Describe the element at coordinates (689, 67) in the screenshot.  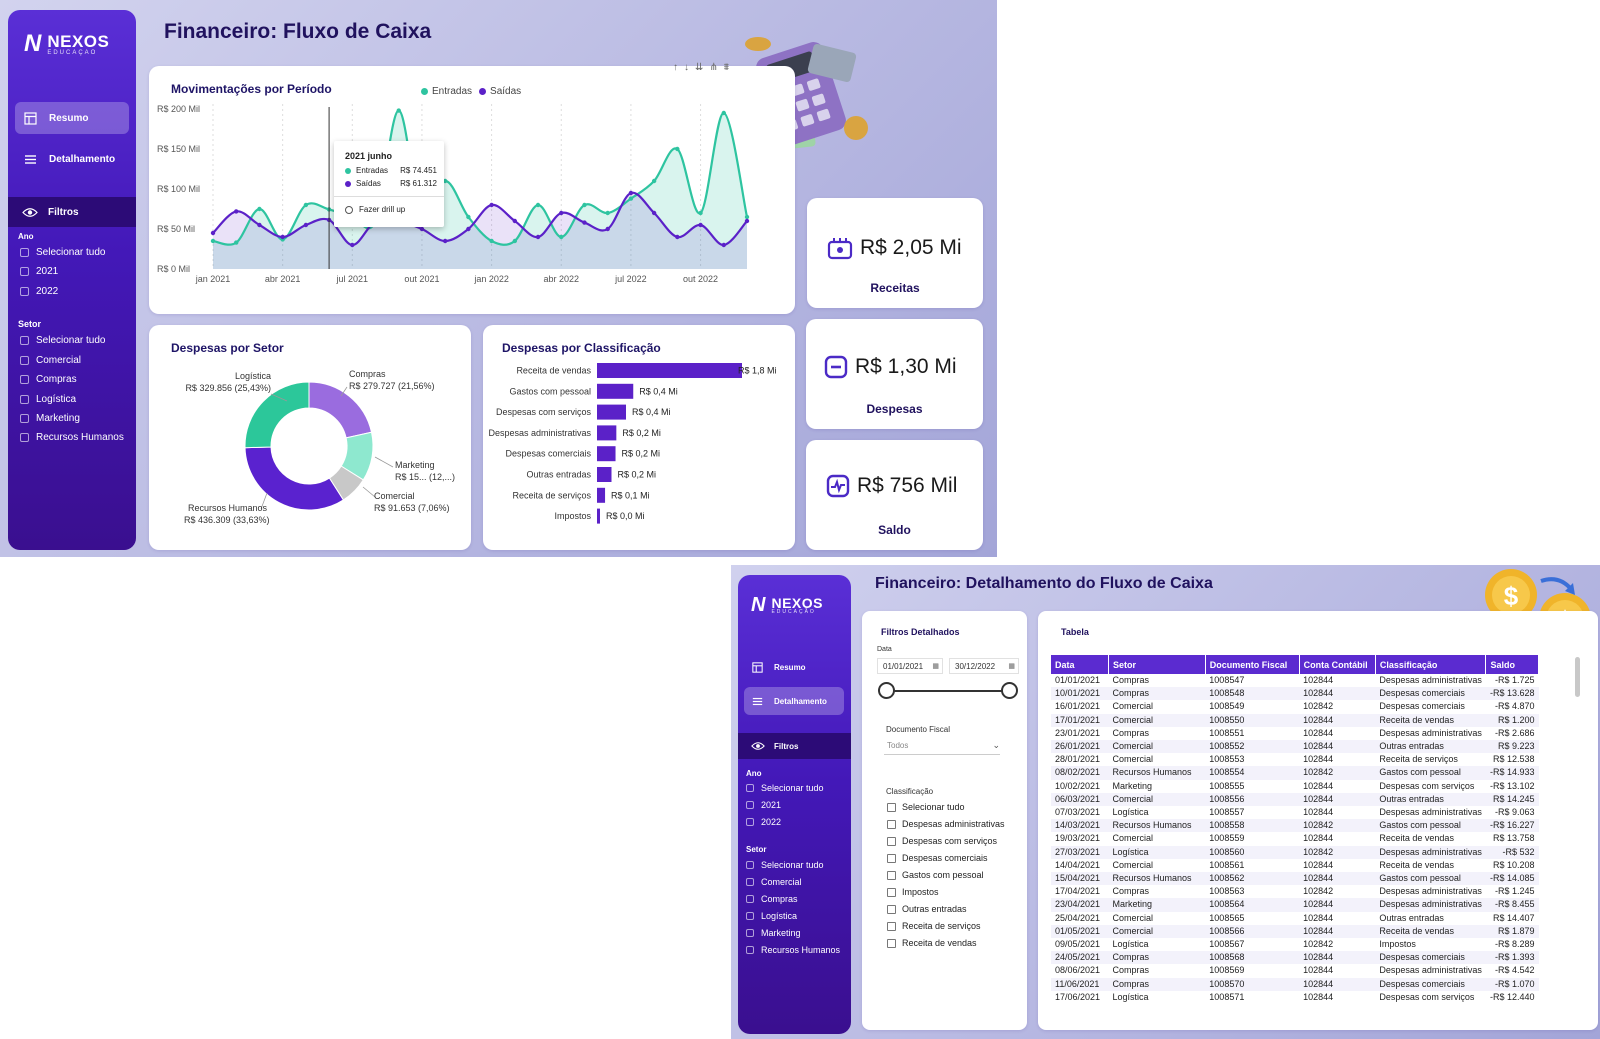
I see `arrow-down-icon: ↓` at that location.